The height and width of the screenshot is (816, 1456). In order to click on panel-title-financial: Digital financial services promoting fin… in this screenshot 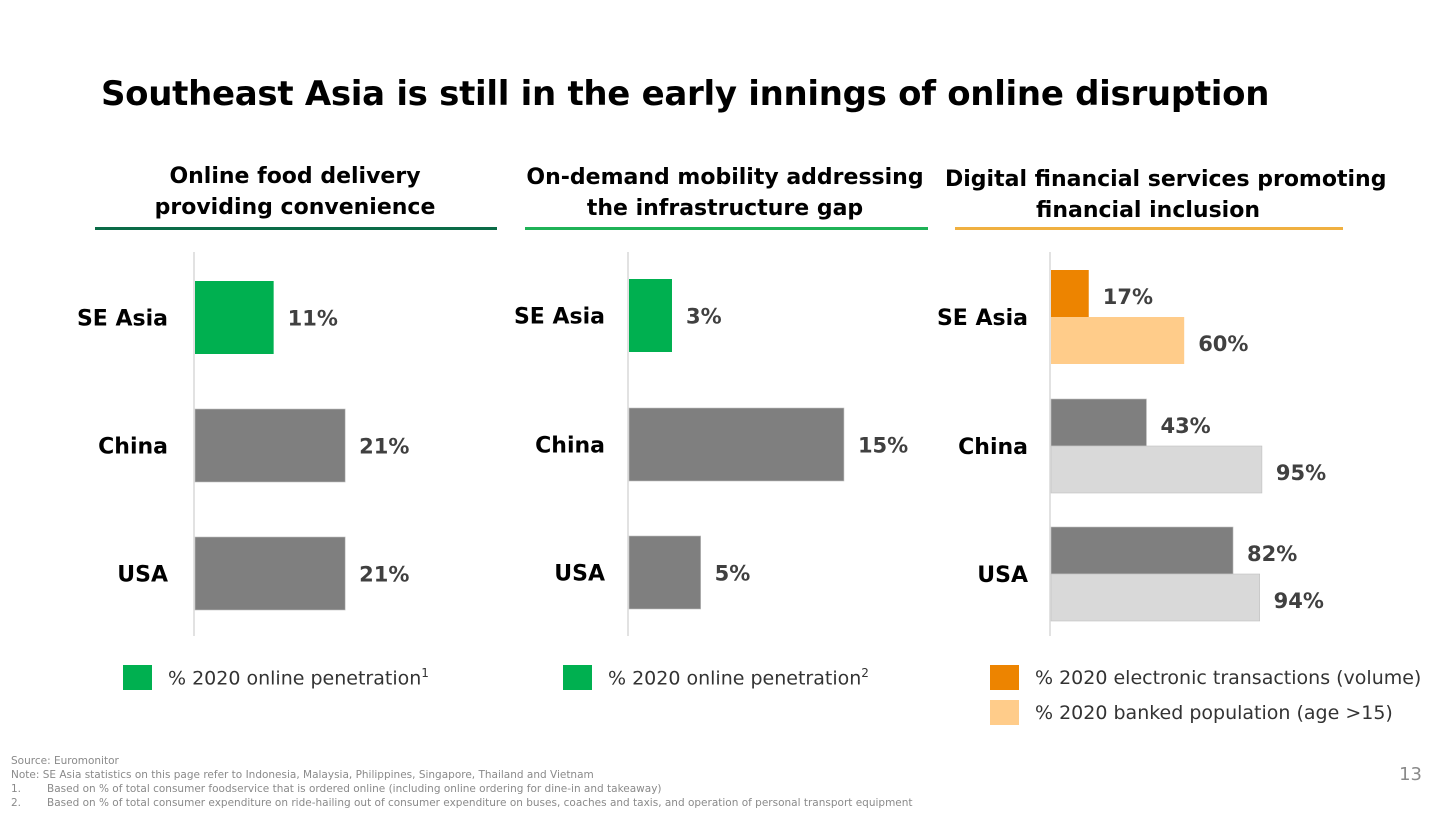, I will do `click(1166, 195)`.